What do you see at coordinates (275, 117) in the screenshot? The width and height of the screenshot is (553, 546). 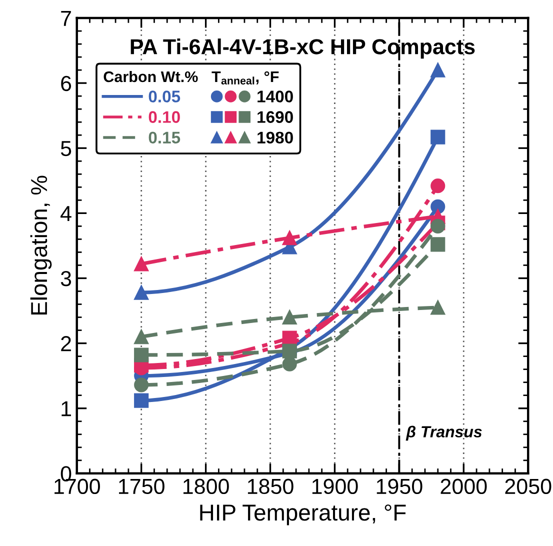 I see `annotation: 1690` at bounding box center [275, 117].